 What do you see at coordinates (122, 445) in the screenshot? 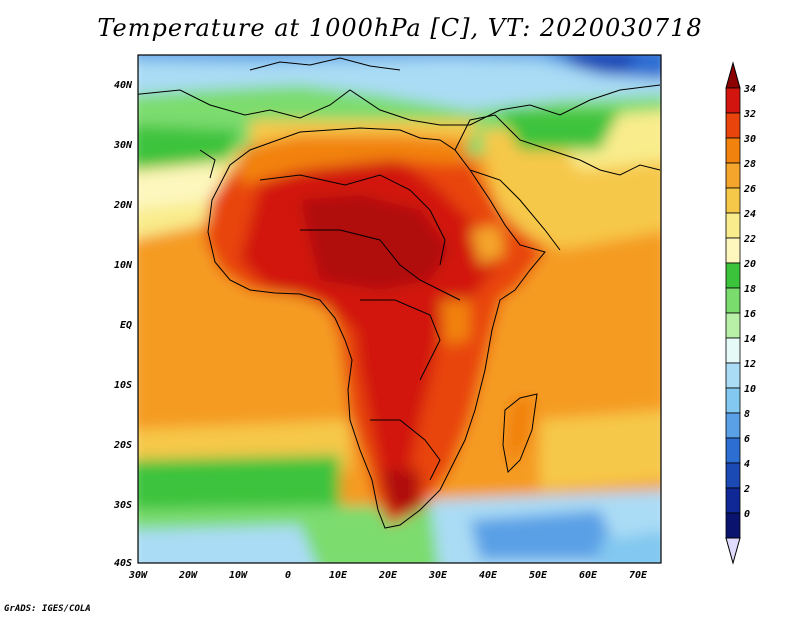
I see `lat-label: 20S` at bounding box center [122, 445].